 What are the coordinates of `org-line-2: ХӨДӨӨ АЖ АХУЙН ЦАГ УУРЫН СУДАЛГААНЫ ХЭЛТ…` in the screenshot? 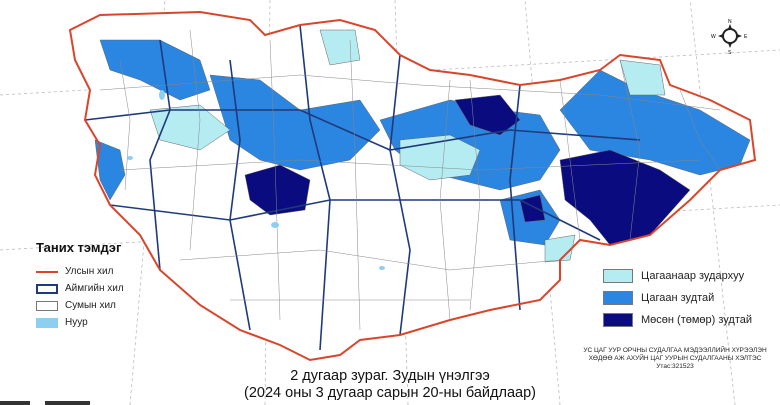 It's located at (675, 358).